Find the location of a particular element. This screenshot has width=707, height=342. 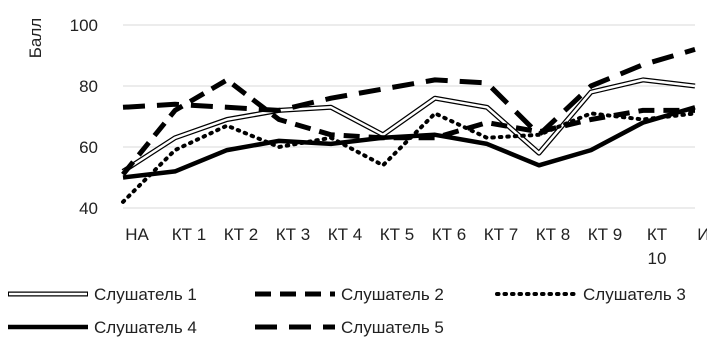

y-axis-label: Балл is located at coordinates (35, 38).